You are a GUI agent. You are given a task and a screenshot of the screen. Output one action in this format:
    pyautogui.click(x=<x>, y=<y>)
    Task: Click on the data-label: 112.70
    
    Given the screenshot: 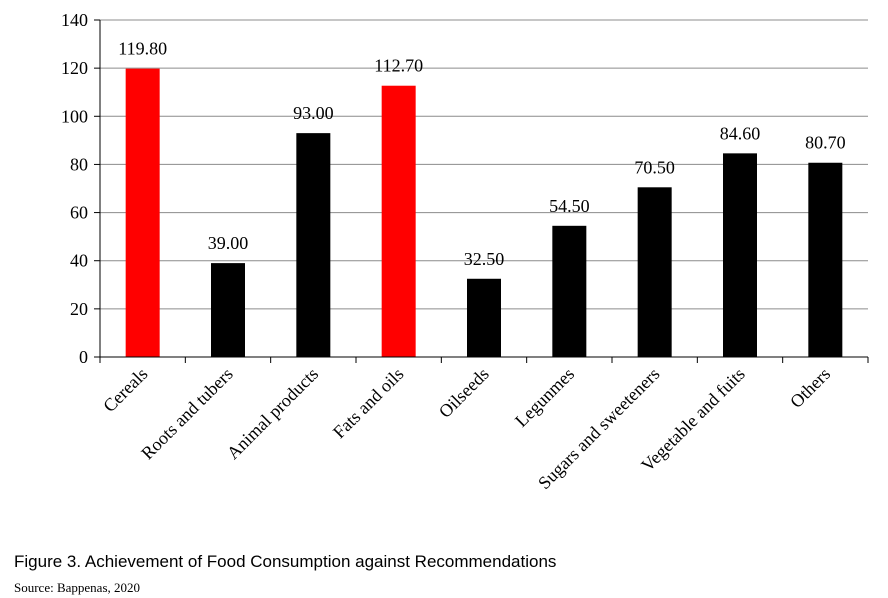 What is the action you would take?
    pyautogui.click(x=398, y=66)
    